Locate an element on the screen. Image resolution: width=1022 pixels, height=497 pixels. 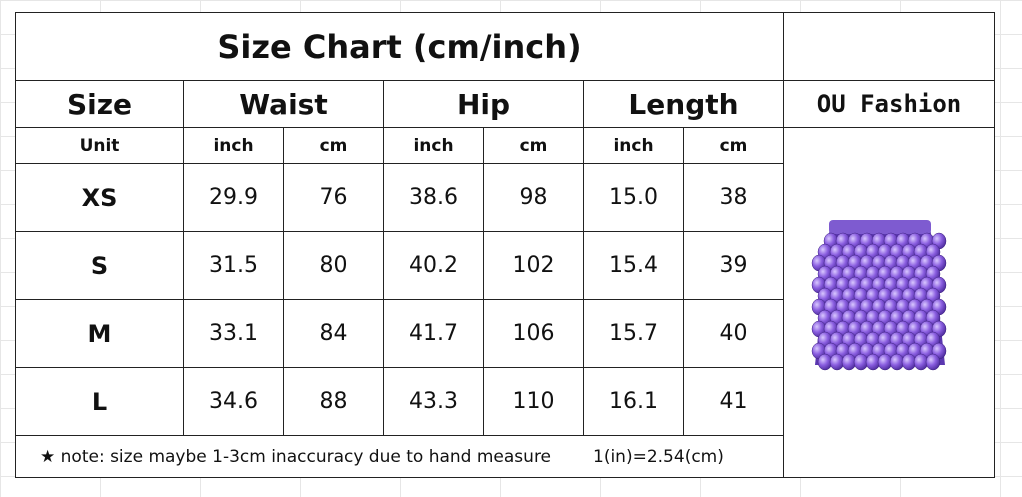
brand: OU Fashion is located at coordinates (889, 104).